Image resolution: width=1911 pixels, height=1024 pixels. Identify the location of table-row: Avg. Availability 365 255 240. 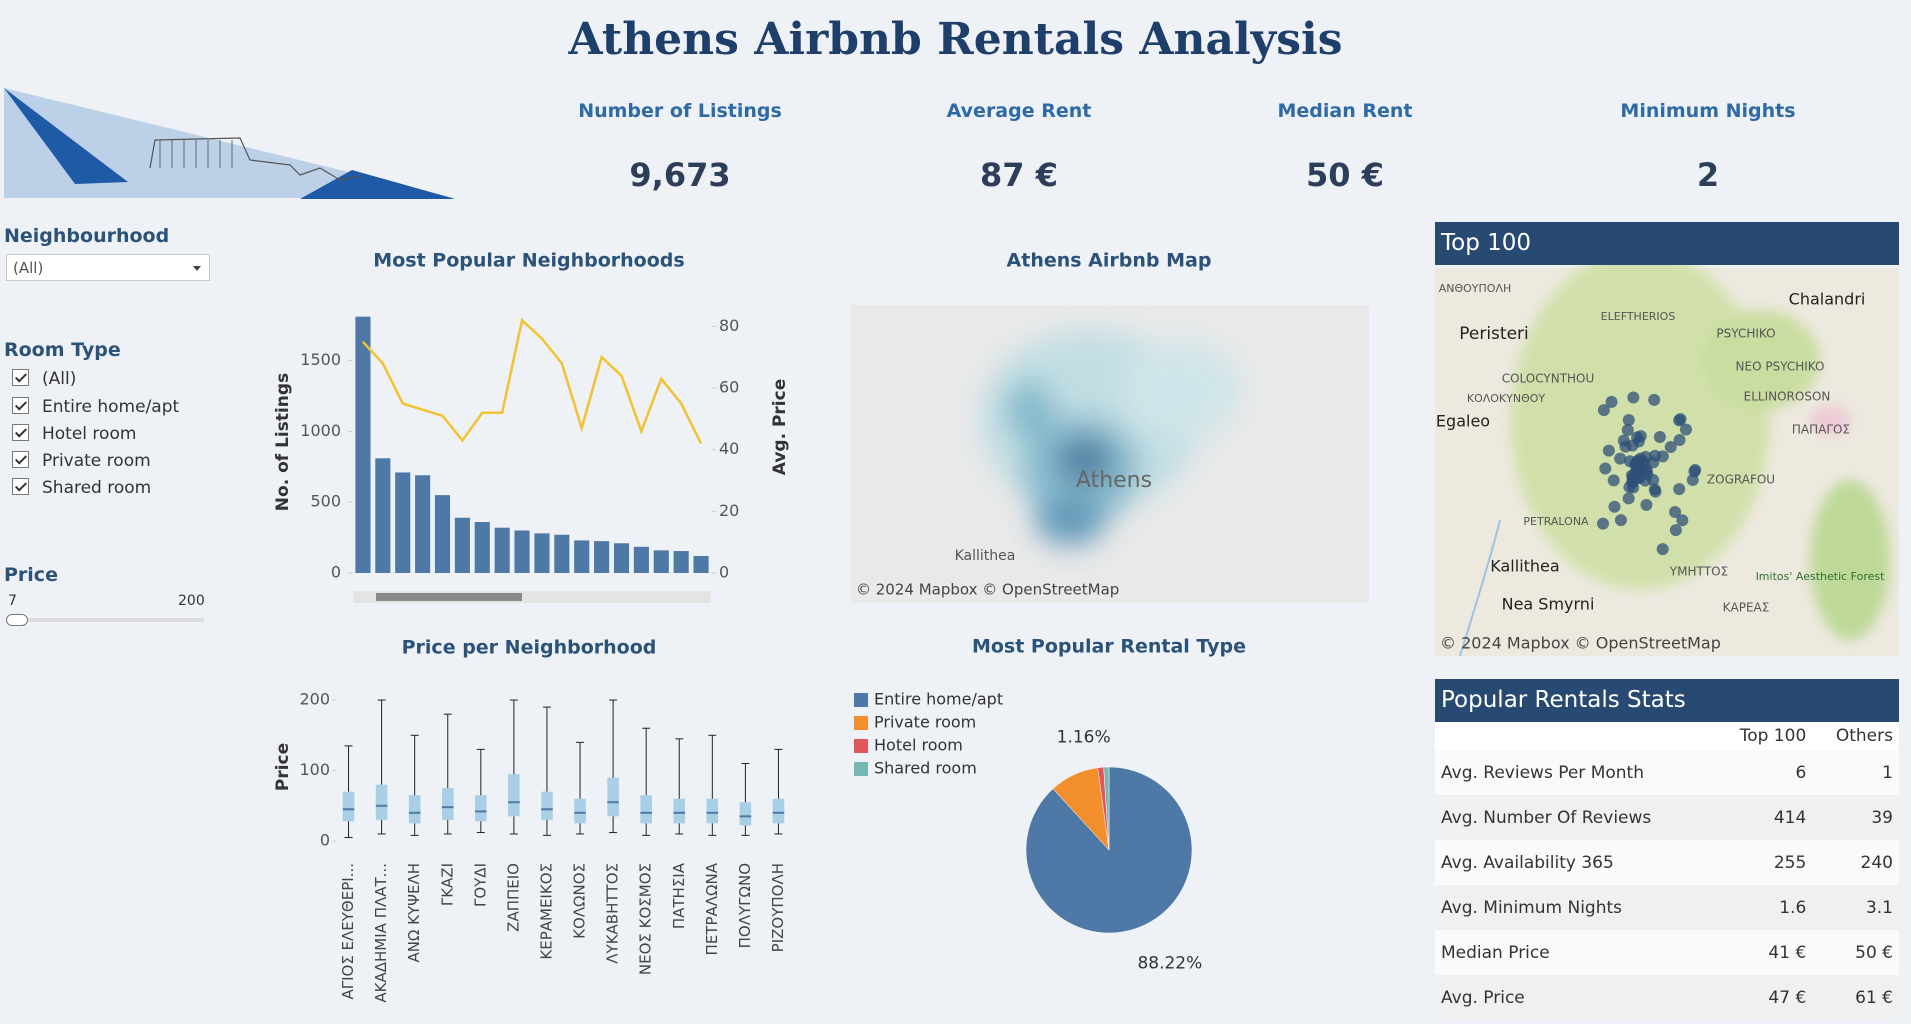
(1667, 862).